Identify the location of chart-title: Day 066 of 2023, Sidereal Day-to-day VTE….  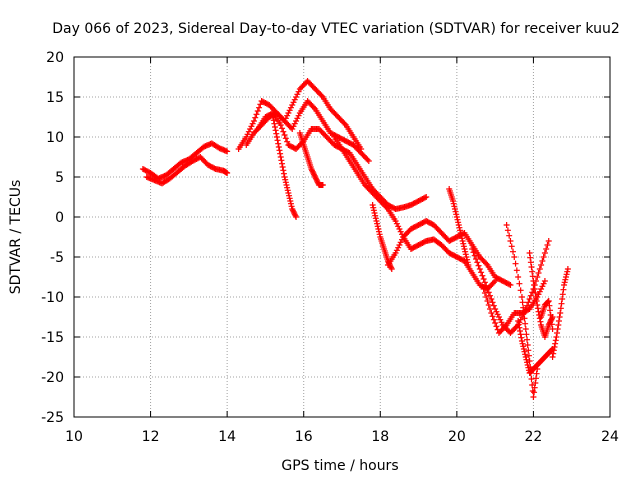
(336, 29).